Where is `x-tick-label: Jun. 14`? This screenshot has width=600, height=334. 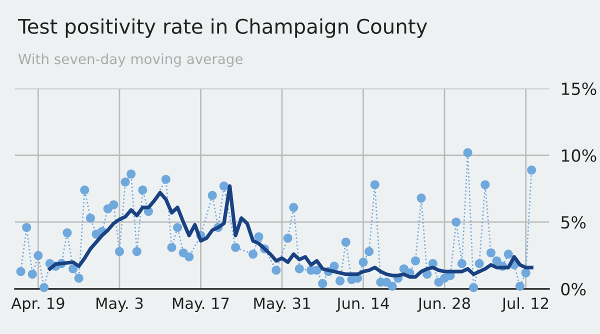 x-tick-label: Jun. 14 is located at coordinates (362, 305).